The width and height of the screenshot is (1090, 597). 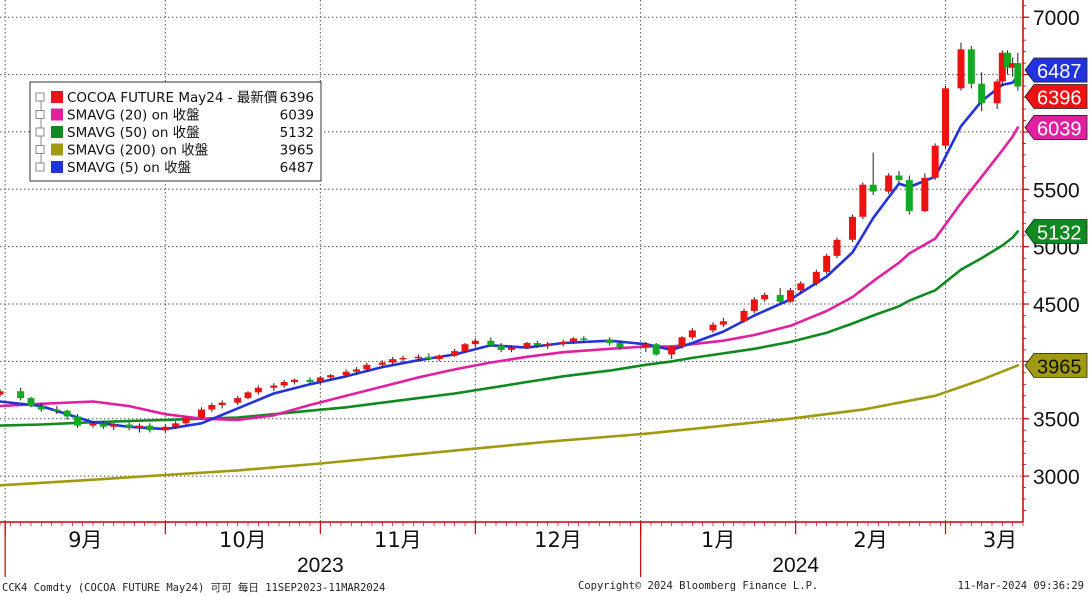 I want to click on legend-label: SMAVG (20) on 收盤, so click(x=133, y=116).